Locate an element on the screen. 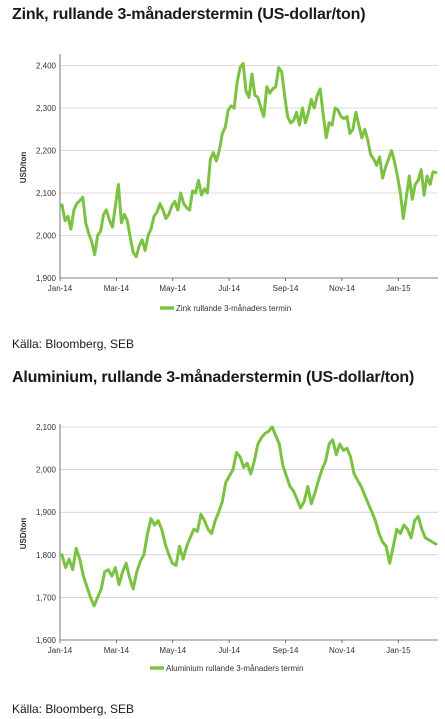  y-tick-label: 1,800 is located at coordinates (46, 555).